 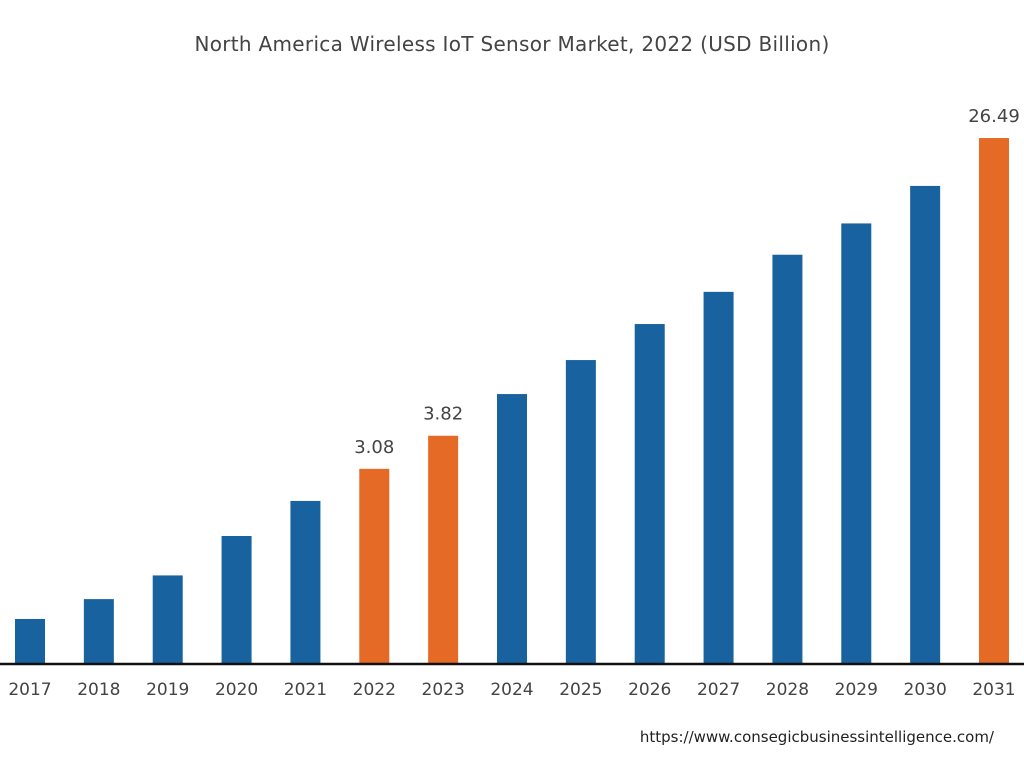 What do you see at coordinates (374, 447) in the screenshot?
I see `data-label-2022: 3.08` at bounding box center [374, 447].